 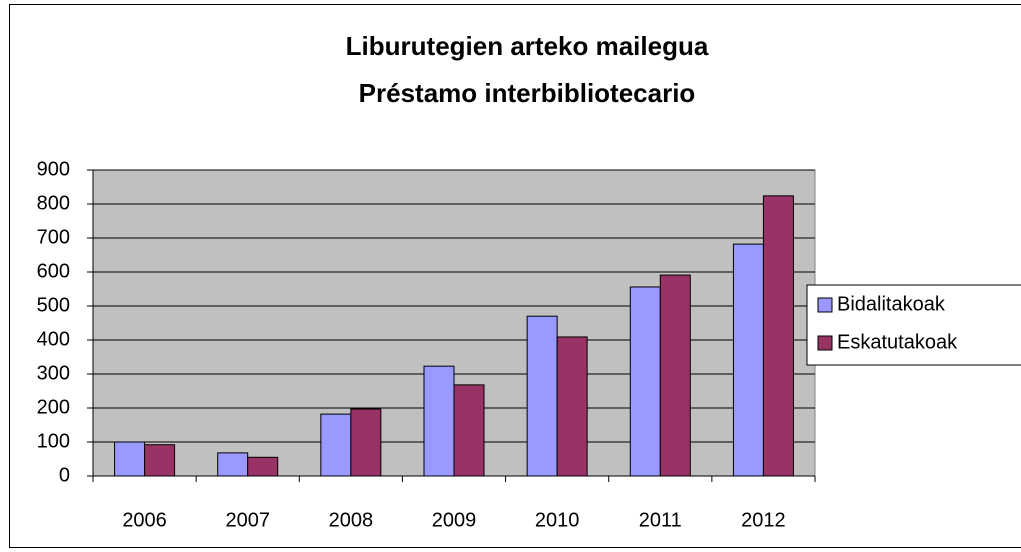 I want to click on chart-subtitle: Préstamo interbibliotecario, so click(x=527, y=93).